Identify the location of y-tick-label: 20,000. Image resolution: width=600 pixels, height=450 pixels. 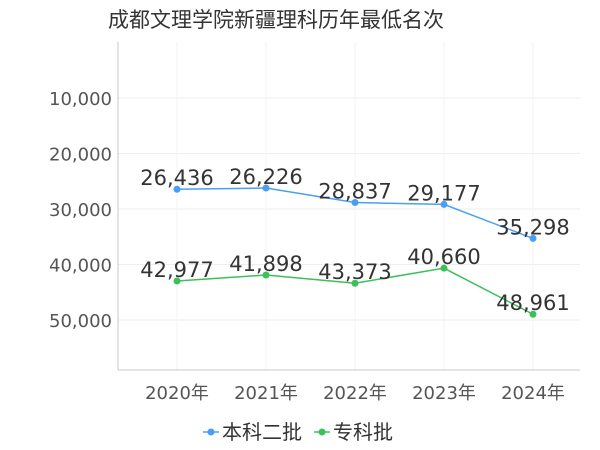
(80, 155).